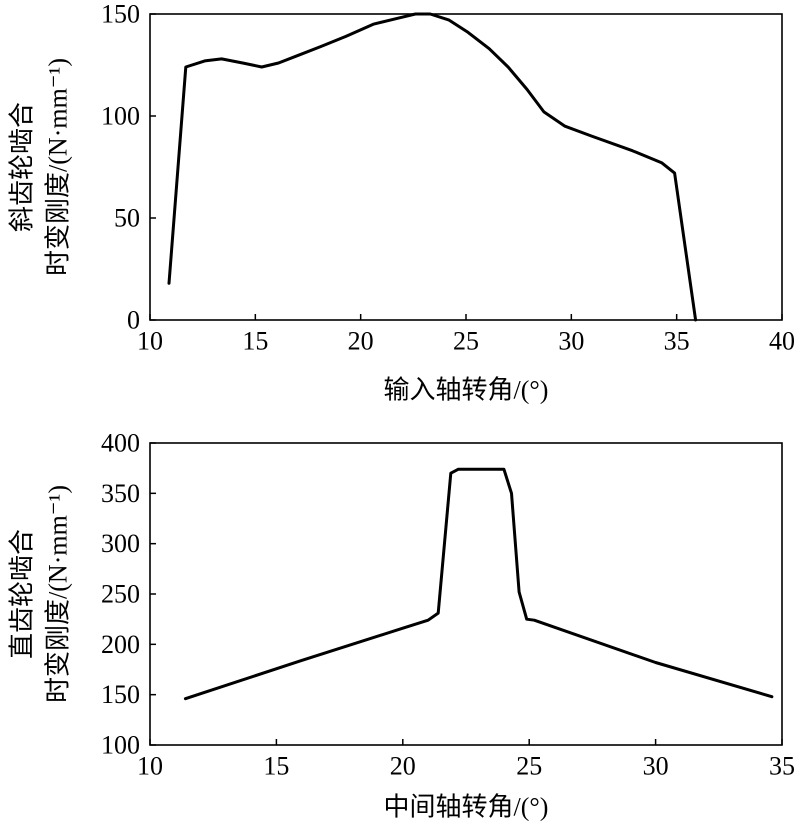 The height and width of the screenshot is (827, 800). What do you see at coordinates (120, 594) in the screenshot?
I see `y-tick-label: 250` at bounding box center [120, 594].